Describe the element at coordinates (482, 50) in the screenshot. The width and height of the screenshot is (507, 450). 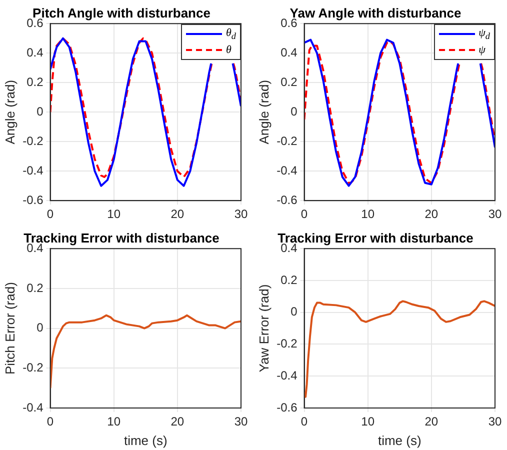
I see `legend-label: ψ` at that location.